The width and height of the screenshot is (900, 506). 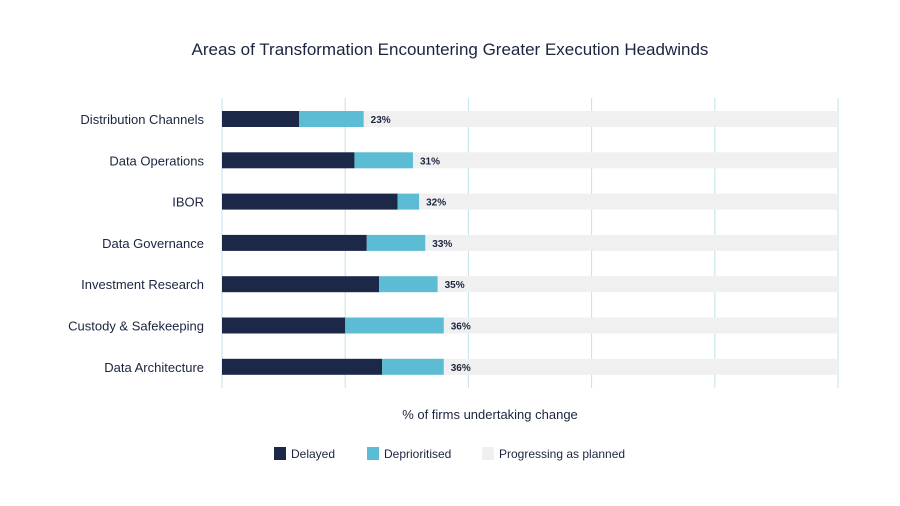 What do you see at coordinates (142, 119) in the screenshot?
I see `category-label: Distribution Channels` at bounding box center [142, 119].